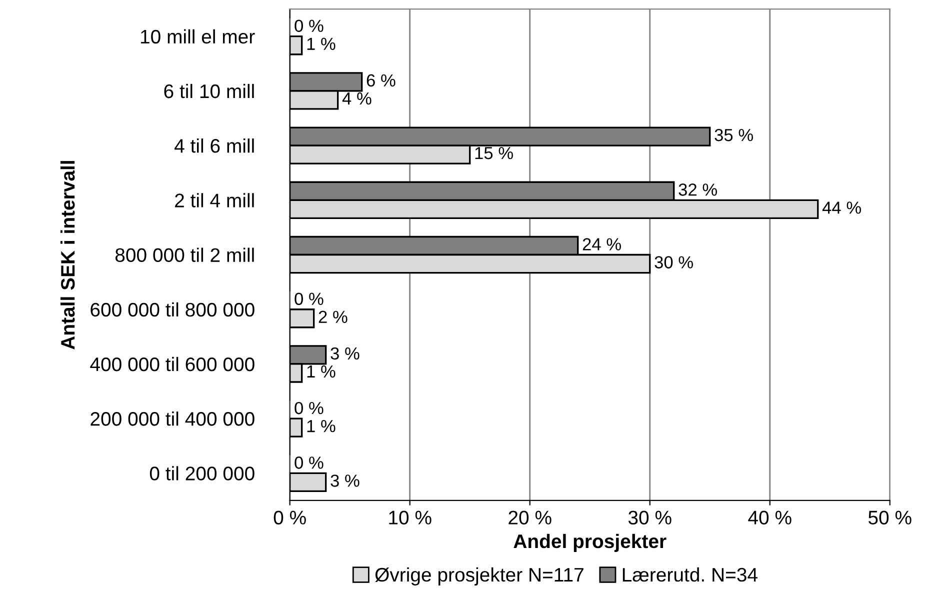  Describe the element at coordinates (733, 135) in the screenshot. I see `data-label: 35 %` at that location.